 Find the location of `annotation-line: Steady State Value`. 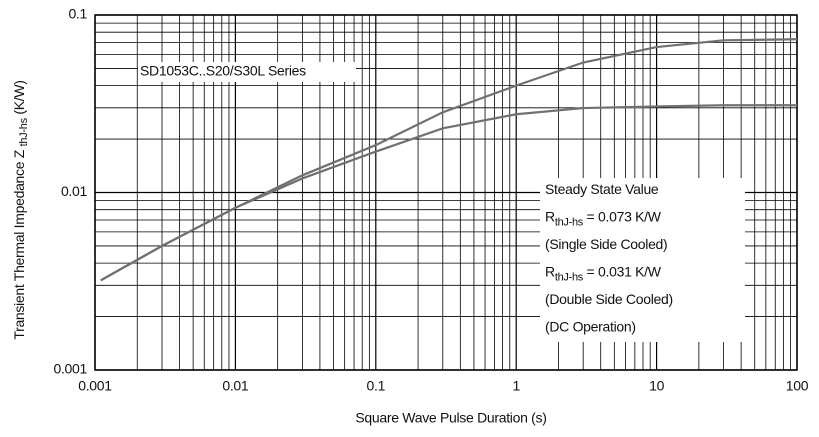

annotation-line: Steady State Value is located at coordinates (602, 189).